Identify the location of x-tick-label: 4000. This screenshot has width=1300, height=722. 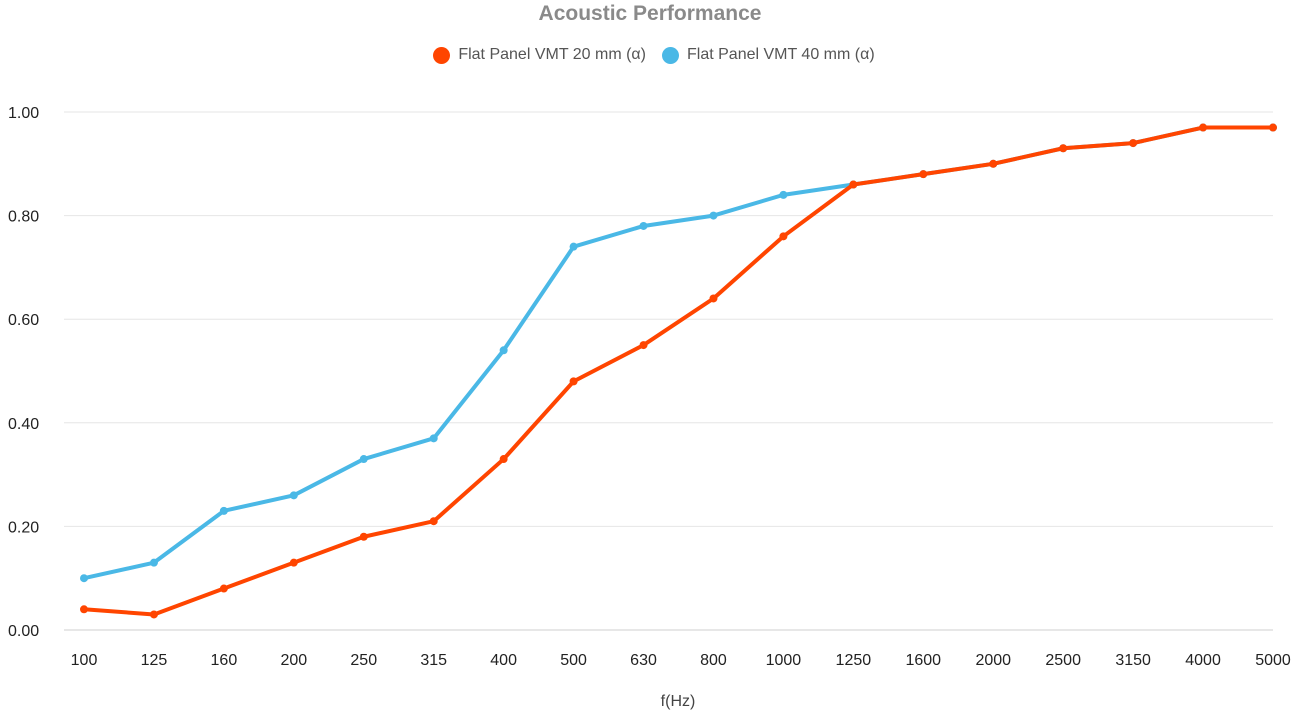
(1203, 660).